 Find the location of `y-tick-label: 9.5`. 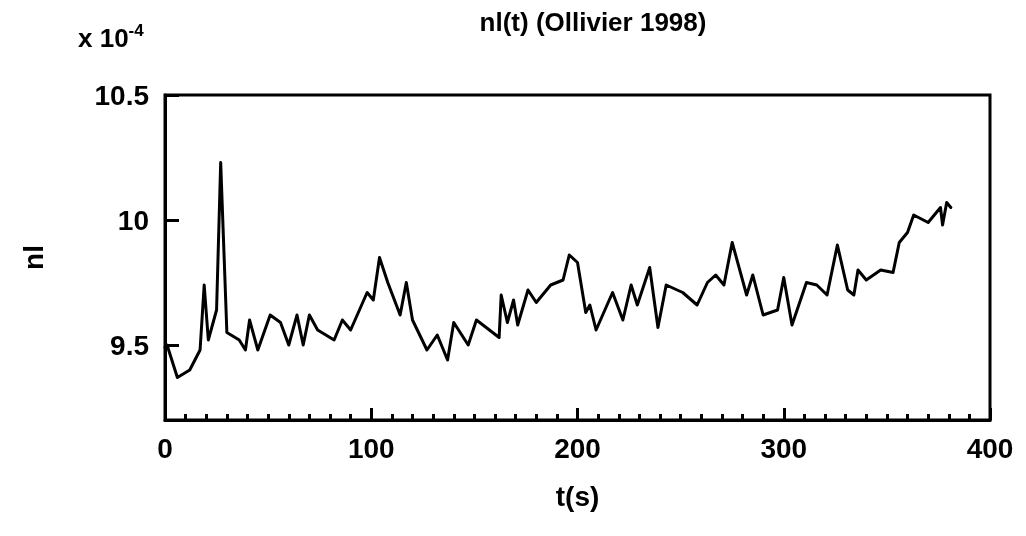

y-tick-label: 9.5 is located at coordinates (129, 345).